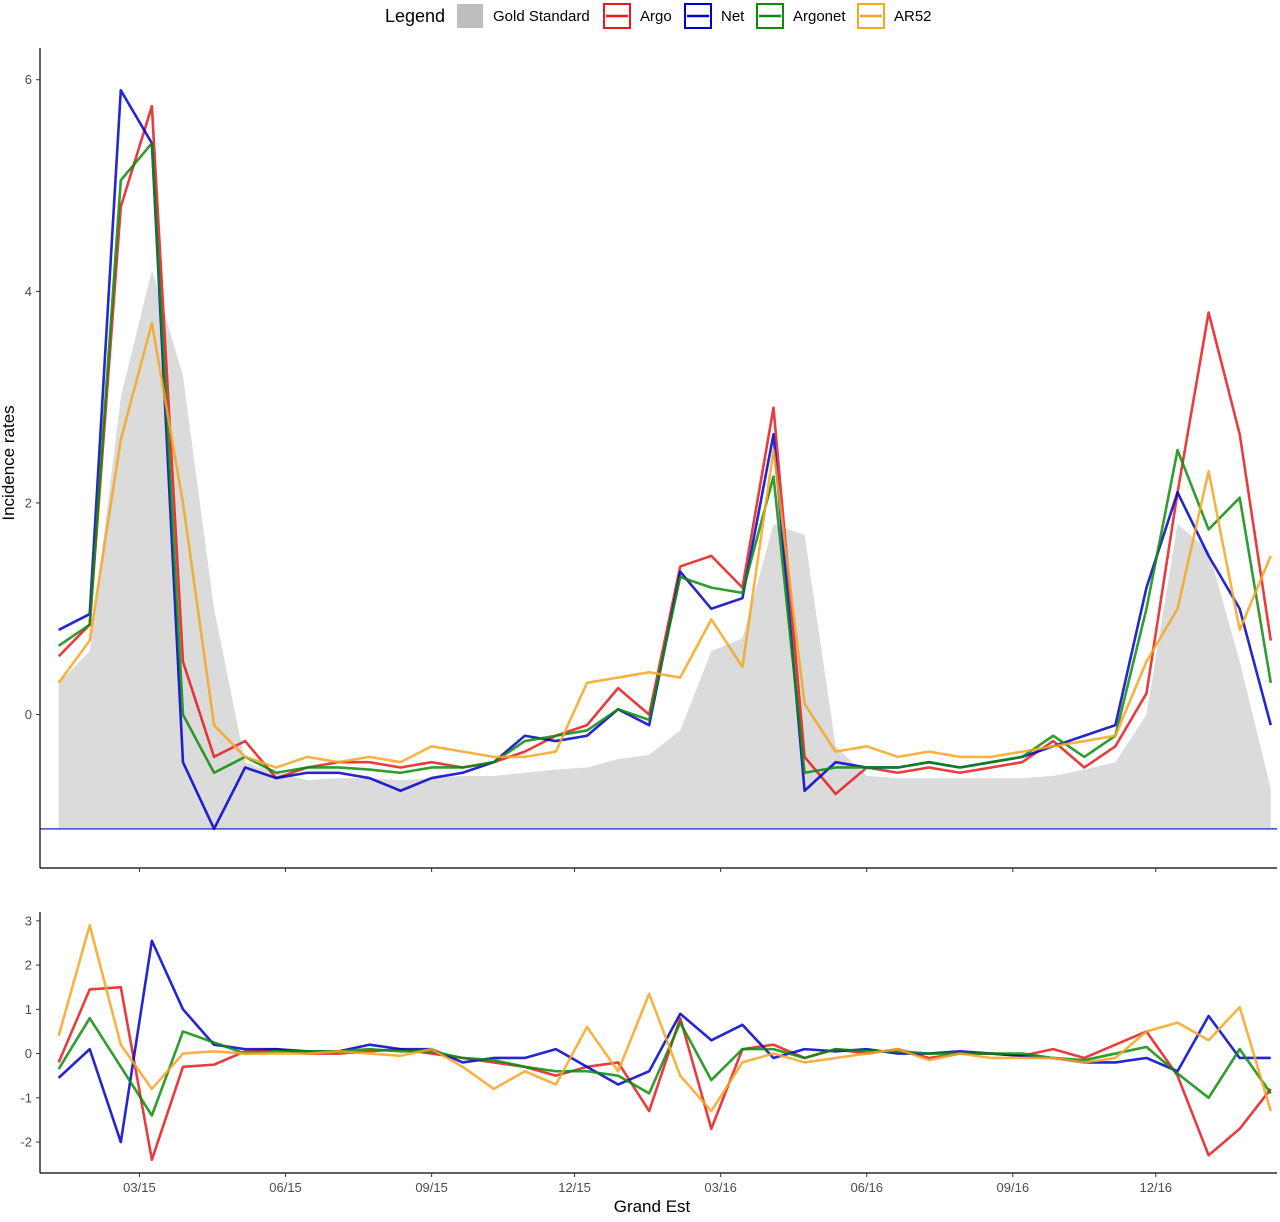  Describe the element at coordinates (28, 714) in the screenshot. I see `top-y-tick-label: 0` at that location.